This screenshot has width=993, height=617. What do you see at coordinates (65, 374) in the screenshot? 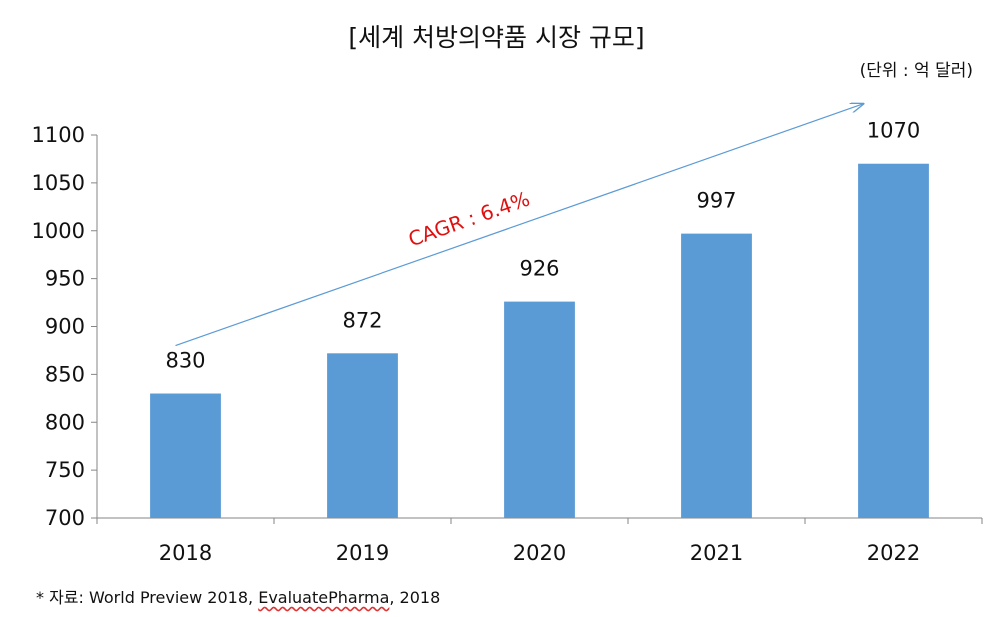
I see `y-tick-label: 850` at bounding box center [65, 374].